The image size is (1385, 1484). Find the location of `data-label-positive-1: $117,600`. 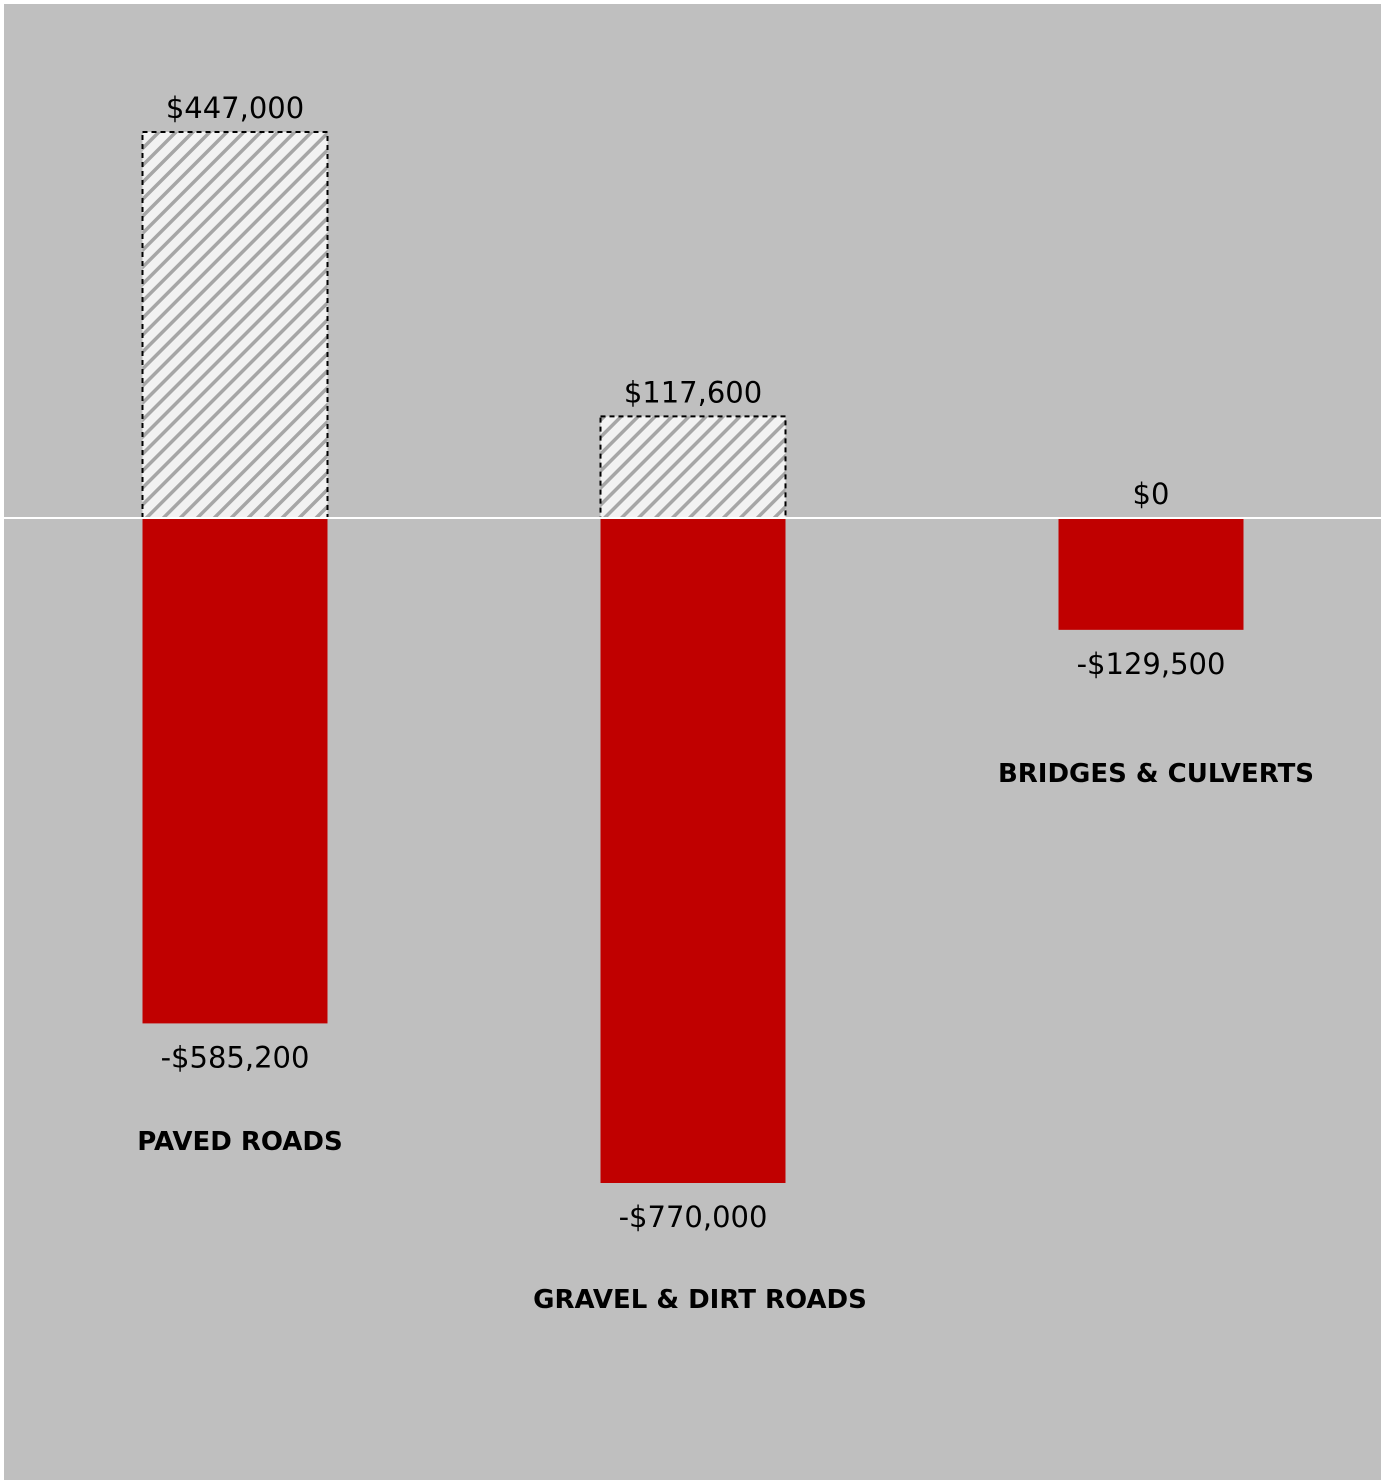

data-label-positive-1: $117,600 is located at coordinates (693, 392).